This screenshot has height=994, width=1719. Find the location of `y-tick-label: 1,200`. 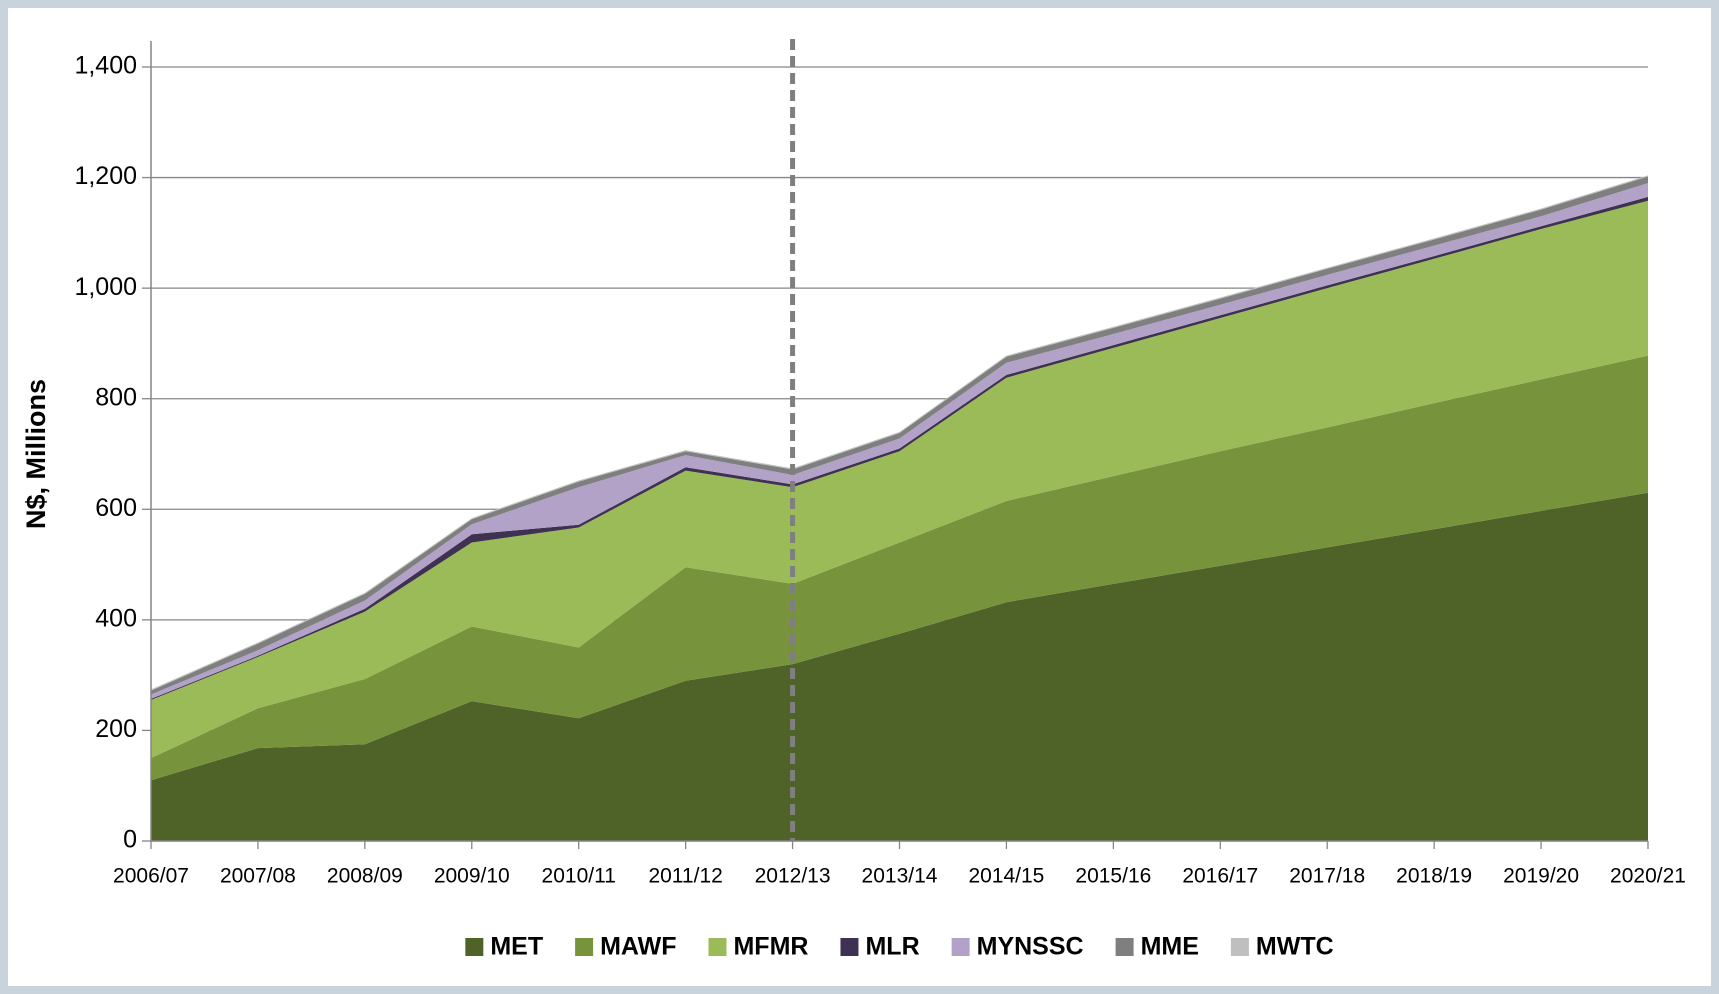

y-tick-label: 1,200 is located at coordinates (105, 176).